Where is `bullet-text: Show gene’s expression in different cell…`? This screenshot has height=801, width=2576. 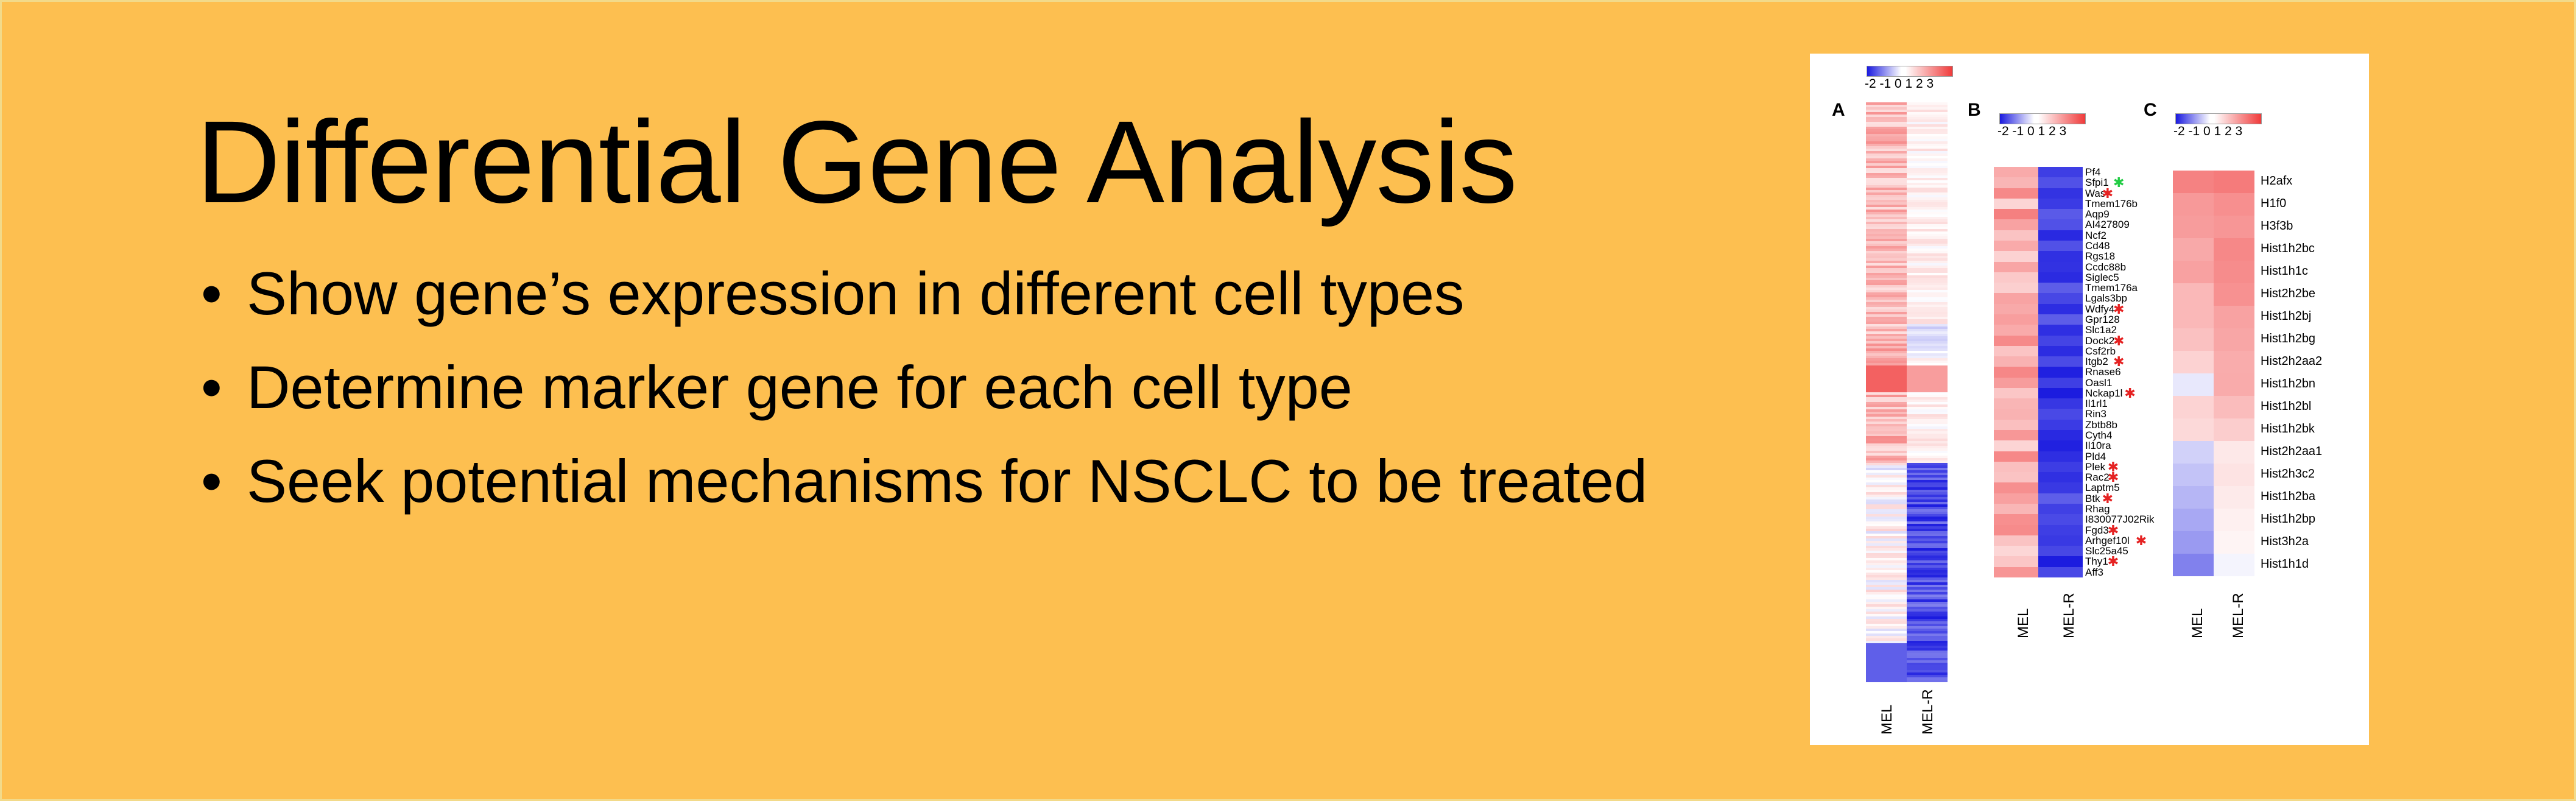 bullet-text: Show gene’s expression in different cell… is located at coordinates (856, 293).